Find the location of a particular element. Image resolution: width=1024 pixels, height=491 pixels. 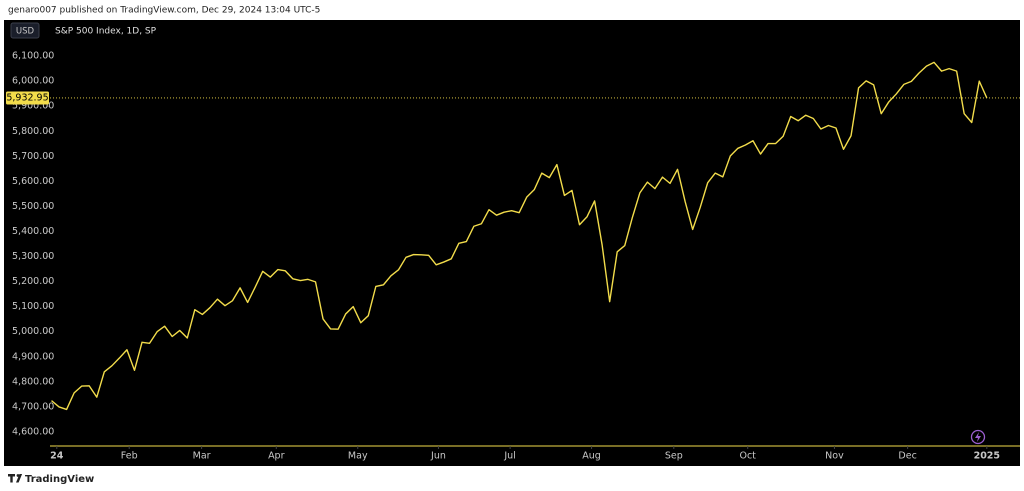

currency-box is located at coordinates (25, 30).